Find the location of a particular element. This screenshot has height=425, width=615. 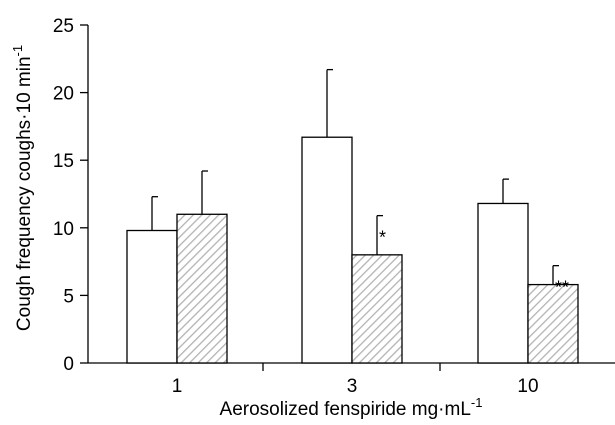

x-ticks: 1 3 10 is located at coordinates (355, 380).